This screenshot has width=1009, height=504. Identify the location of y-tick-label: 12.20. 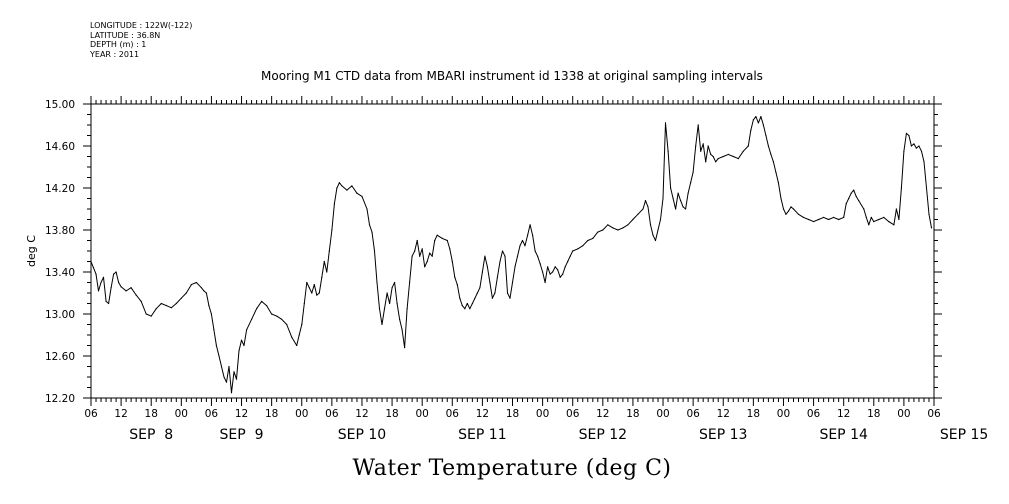
(60, 399).